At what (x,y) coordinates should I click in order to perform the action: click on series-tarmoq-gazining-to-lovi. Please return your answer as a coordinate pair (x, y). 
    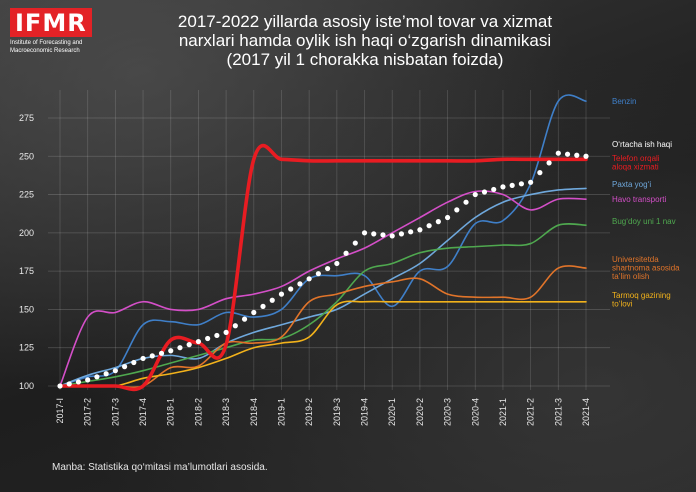
    Looking at the image, I should click on (323, 344).